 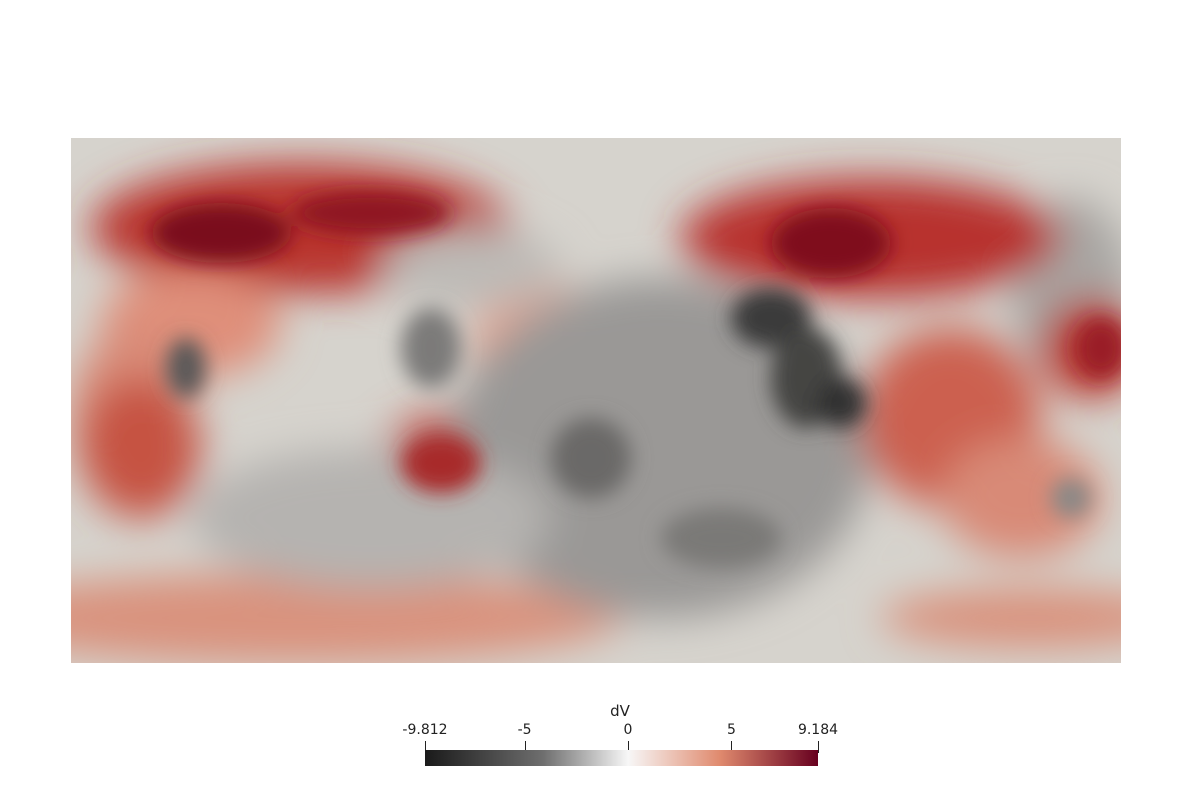 I want to click on colorbar-gradient, so click(x=621, y=758).